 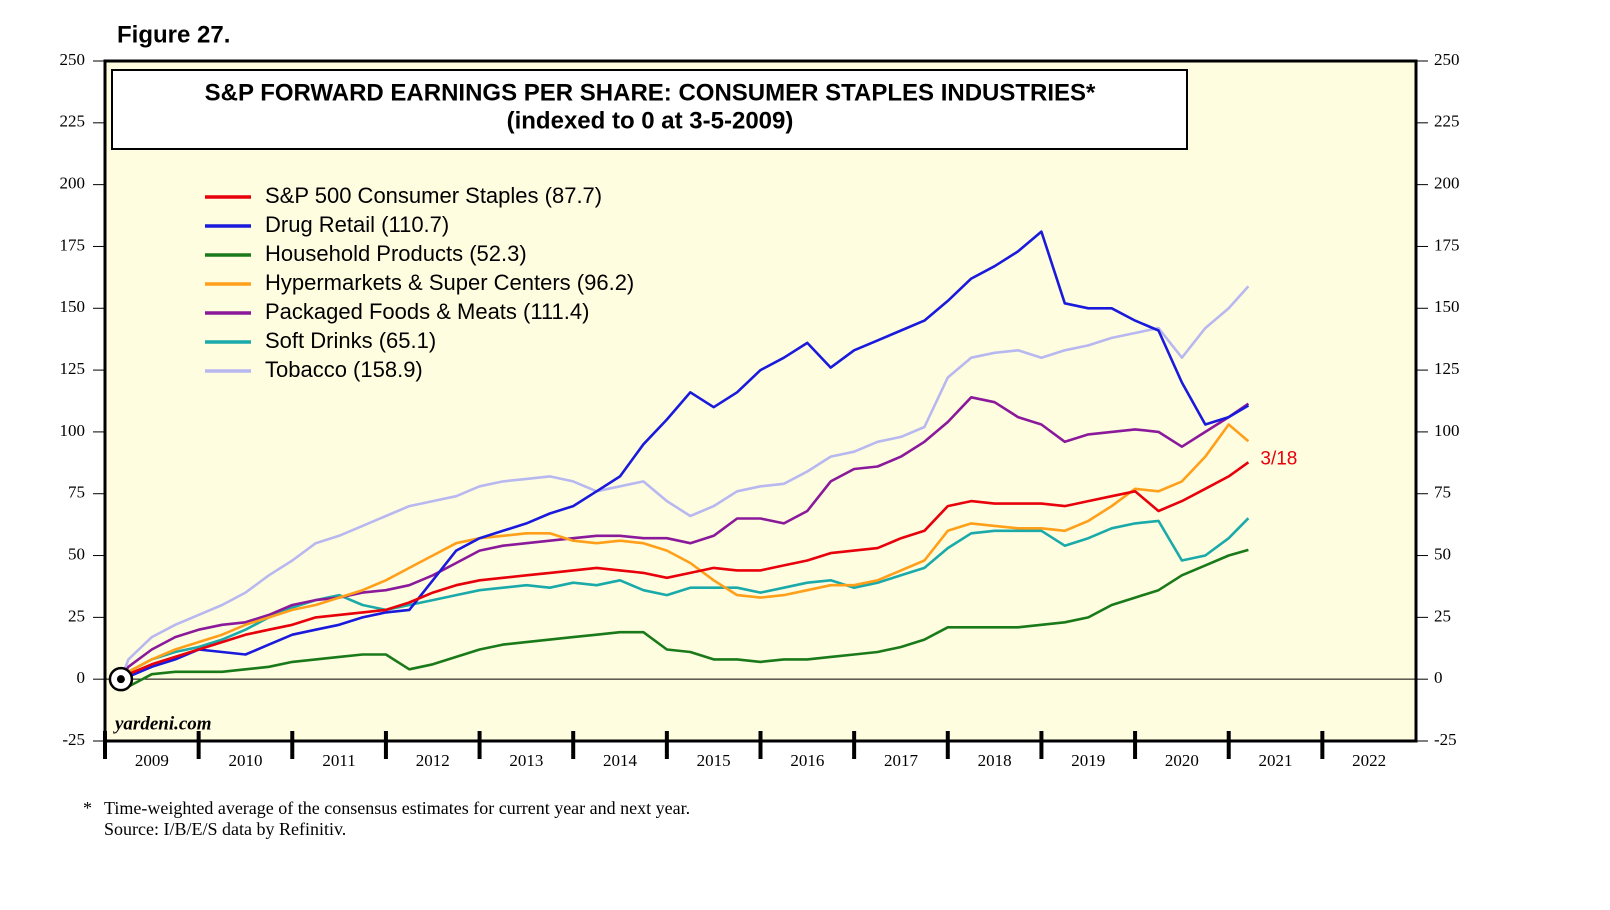 I want to click on y2-tick-label: 125, so click(x=1447, y=368).